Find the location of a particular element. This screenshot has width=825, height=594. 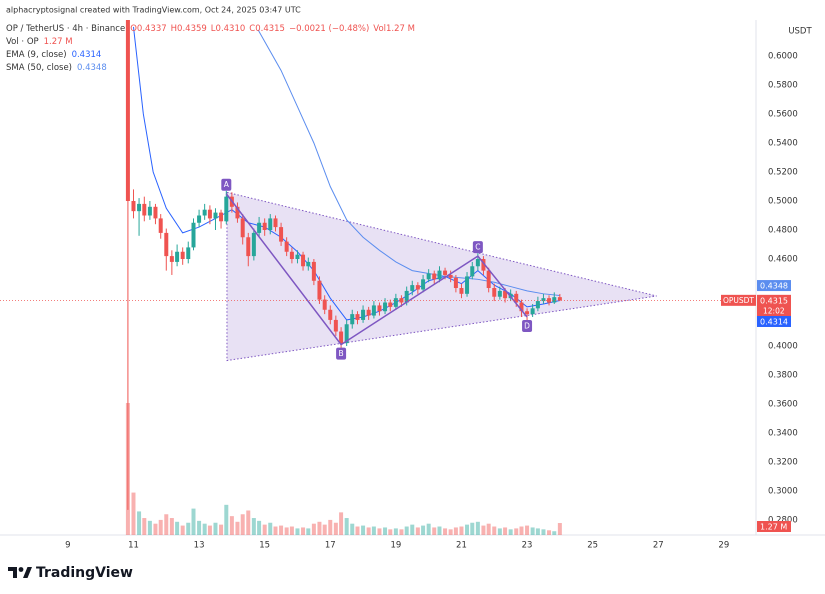

volume-badge is located at coordinates (774, 526).